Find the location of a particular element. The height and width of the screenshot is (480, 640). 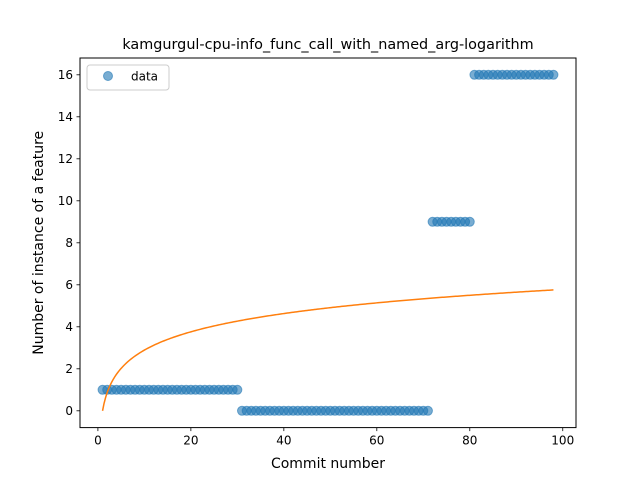

legend-marker-data is located at coordinates (108, 76).